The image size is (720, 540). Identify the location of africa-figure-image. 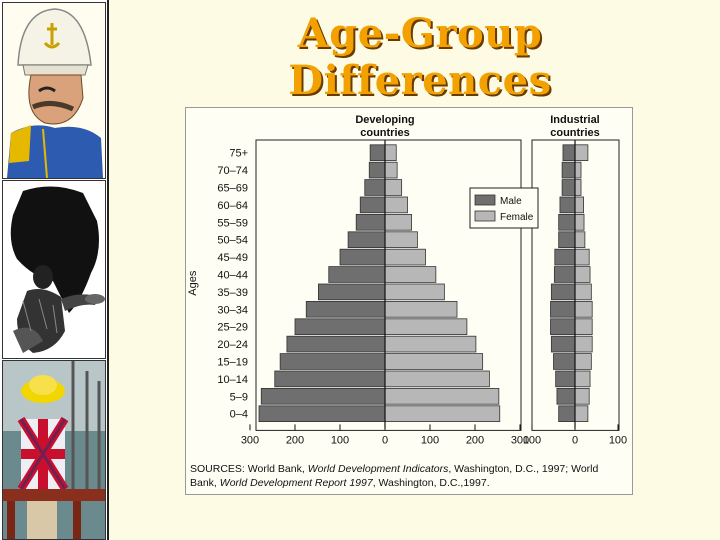
(54, 269).